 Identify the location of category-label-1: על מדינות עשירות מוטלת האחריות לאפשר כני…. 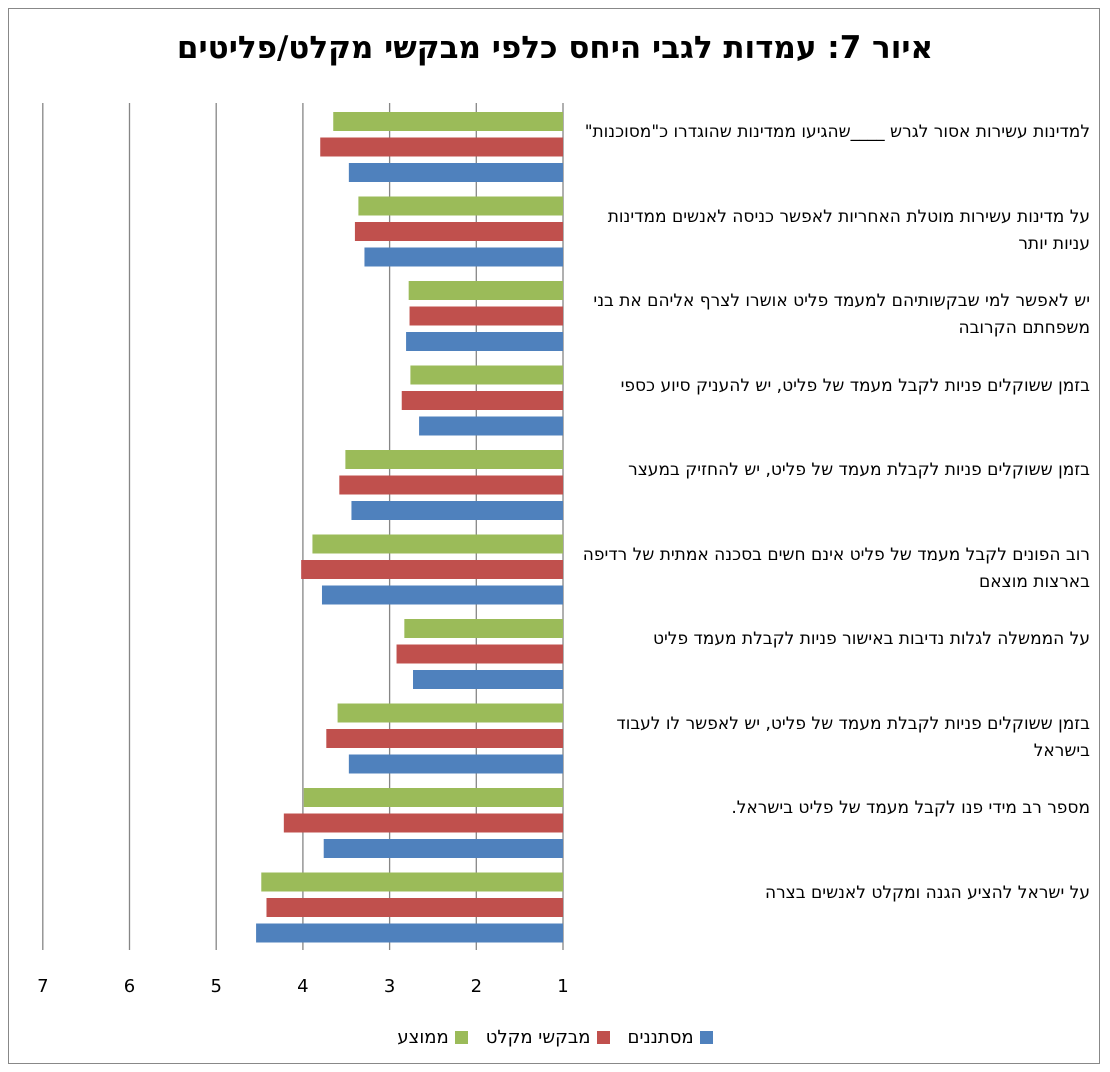
(848, 230).